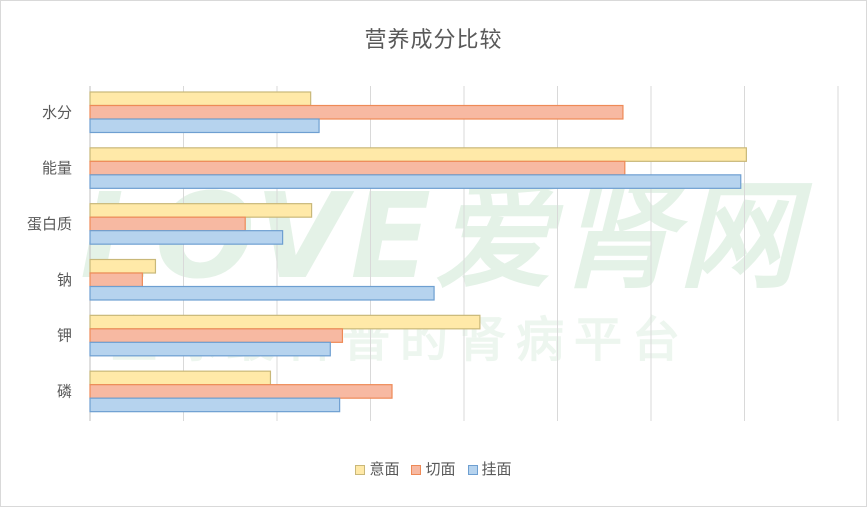 Image resolution: width=867 pixels, height=507 pixels. Describe the element at coordinates (415, 181) in the screenshot. I see `bar-挂面-能量` at that location.